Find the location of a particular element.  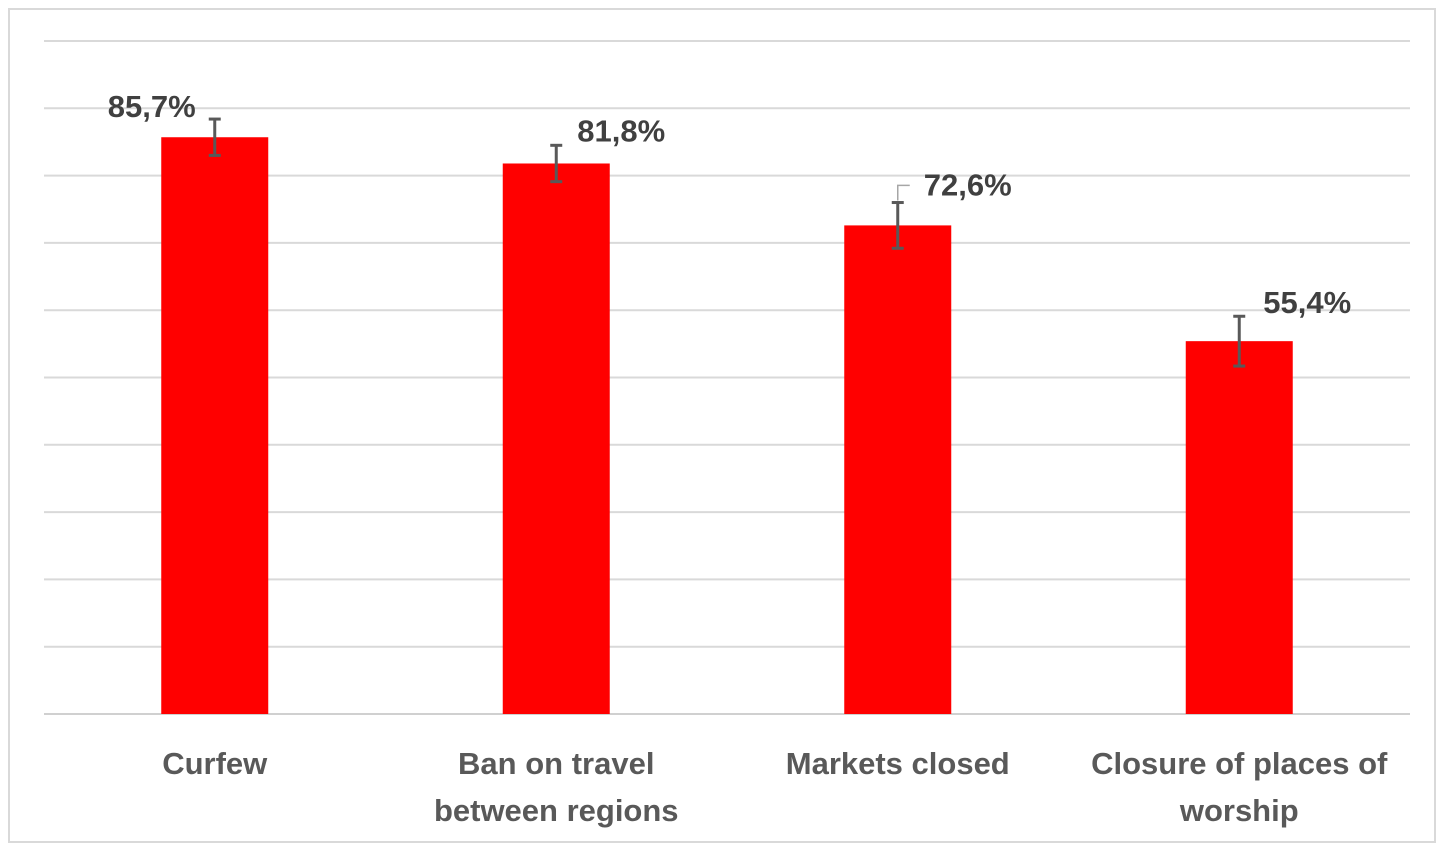

category-label-line: Markets closed is located at coordinates (898, 763).